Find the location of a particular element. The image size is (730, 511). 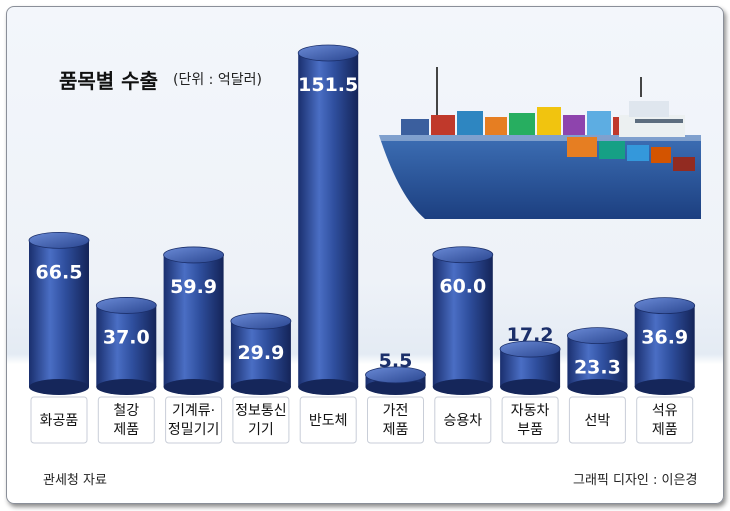

category-label: 기계류· 정밀기기 is located at coordinates (194, 420).